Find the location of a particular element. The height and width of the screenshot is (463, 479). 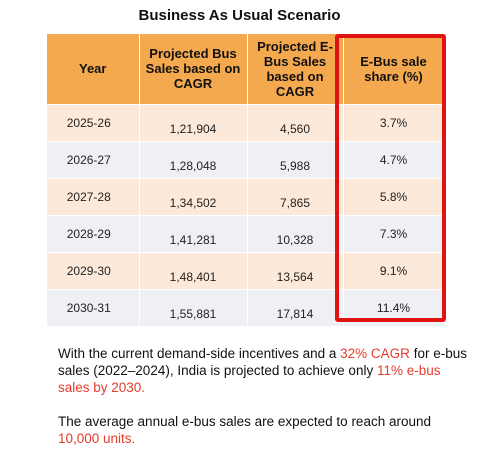

cell-ebus-share: 4.7% is located at coordinates (394, 159).